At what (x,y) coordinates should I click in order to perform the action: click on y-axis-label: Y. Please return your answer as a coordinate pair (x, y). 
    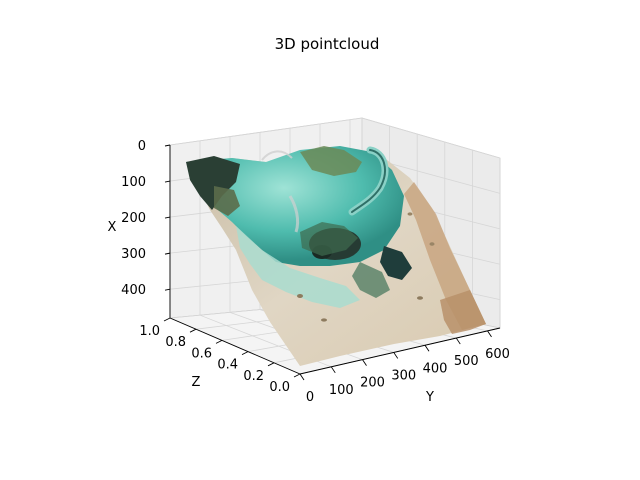
    Looking at the image, I should click on (429, 397).